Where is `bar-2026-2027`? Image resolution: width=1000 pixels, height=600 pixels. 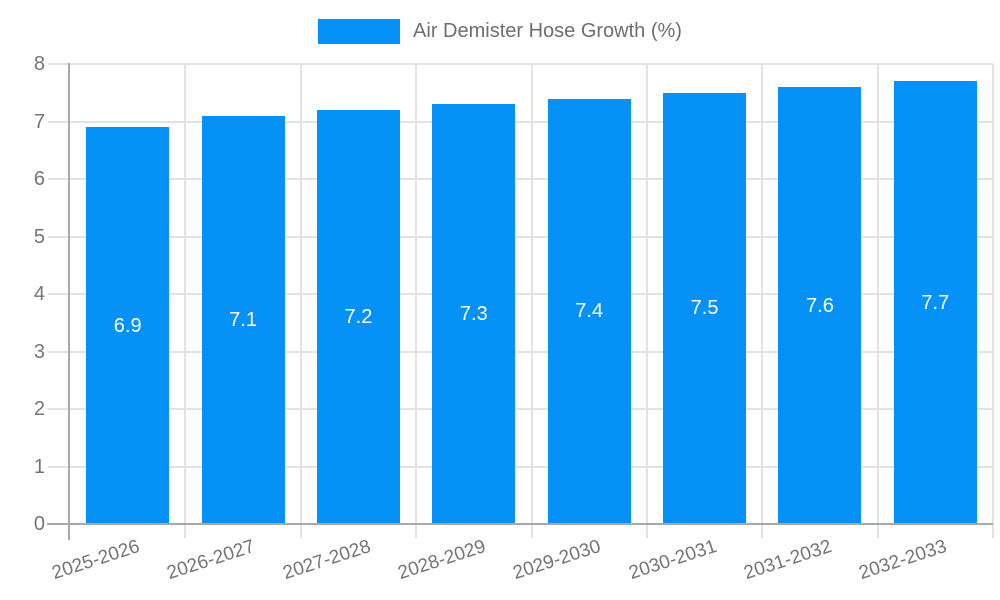 bar-2026-2027 is located at coordinates (243, 319).